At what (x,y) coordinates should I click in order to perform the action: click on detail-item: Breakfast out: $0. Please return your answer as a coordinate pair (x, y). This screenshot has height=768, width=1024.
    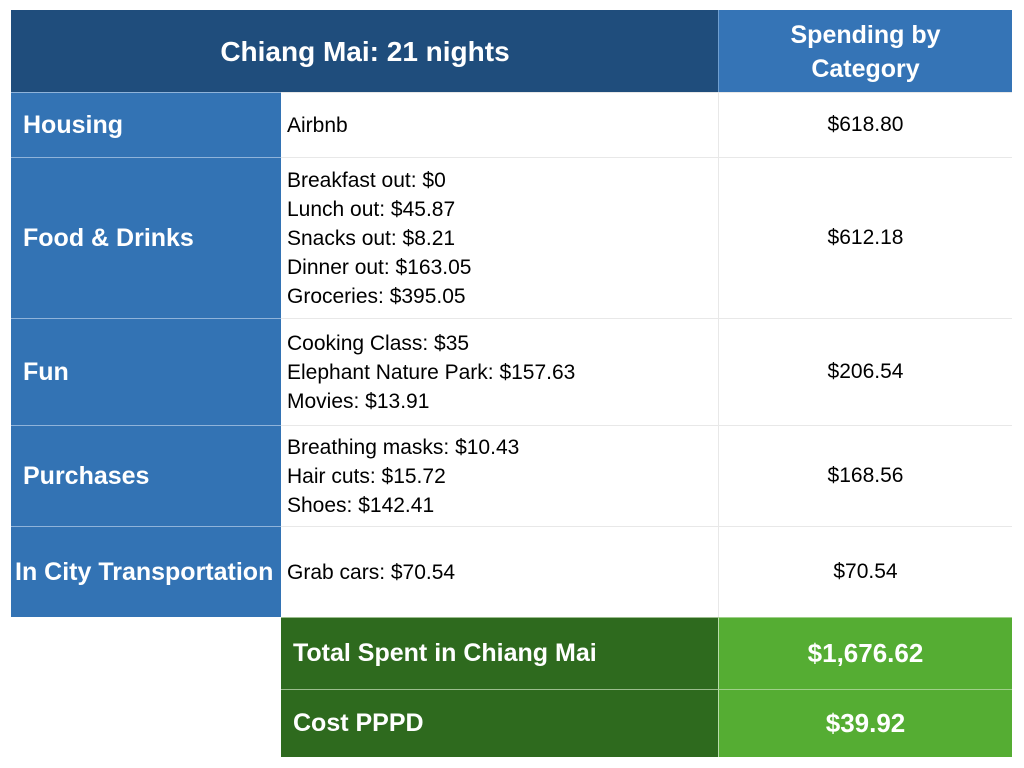
    Looking at the image, I should click on (366, 180).